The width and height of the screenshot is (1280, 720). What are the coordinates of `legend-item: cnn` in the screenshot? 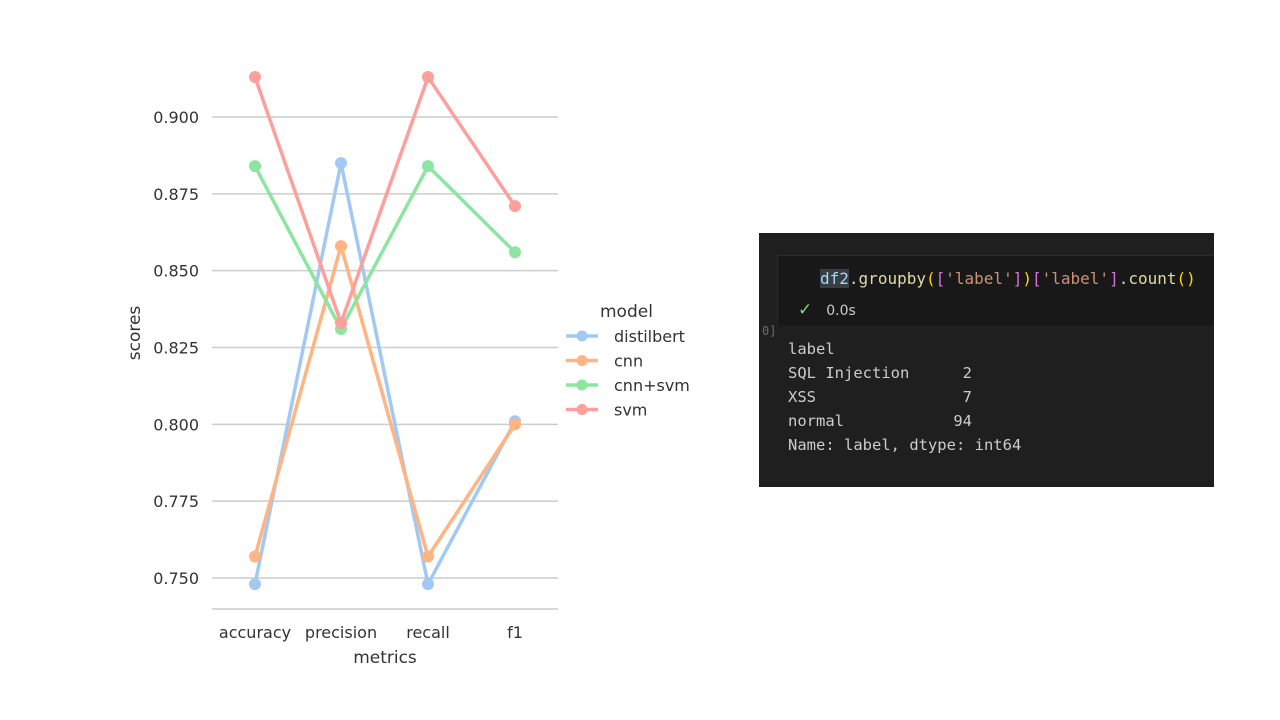 It's located at (604, 361).